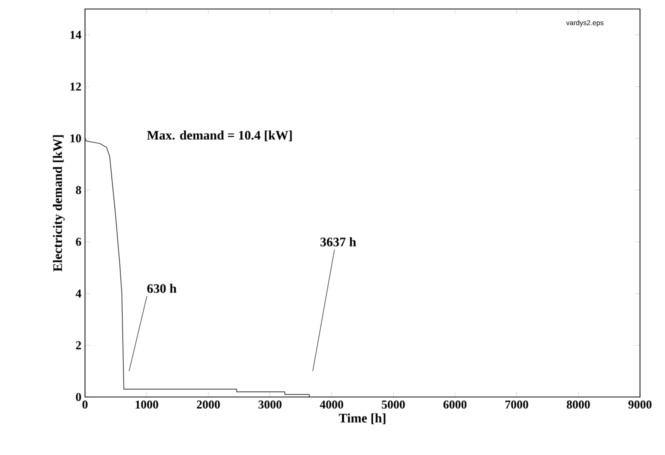 The width and height of the screenshot is (665, 455). Describe the element at coordinates (79, 294) in the screenshot. I see `y-tick-label: 4` at that location.